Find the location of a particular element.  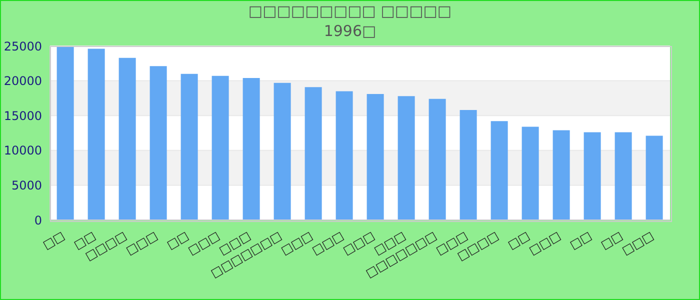

y-tick-label: 0 is located at coordinates (38, 220).